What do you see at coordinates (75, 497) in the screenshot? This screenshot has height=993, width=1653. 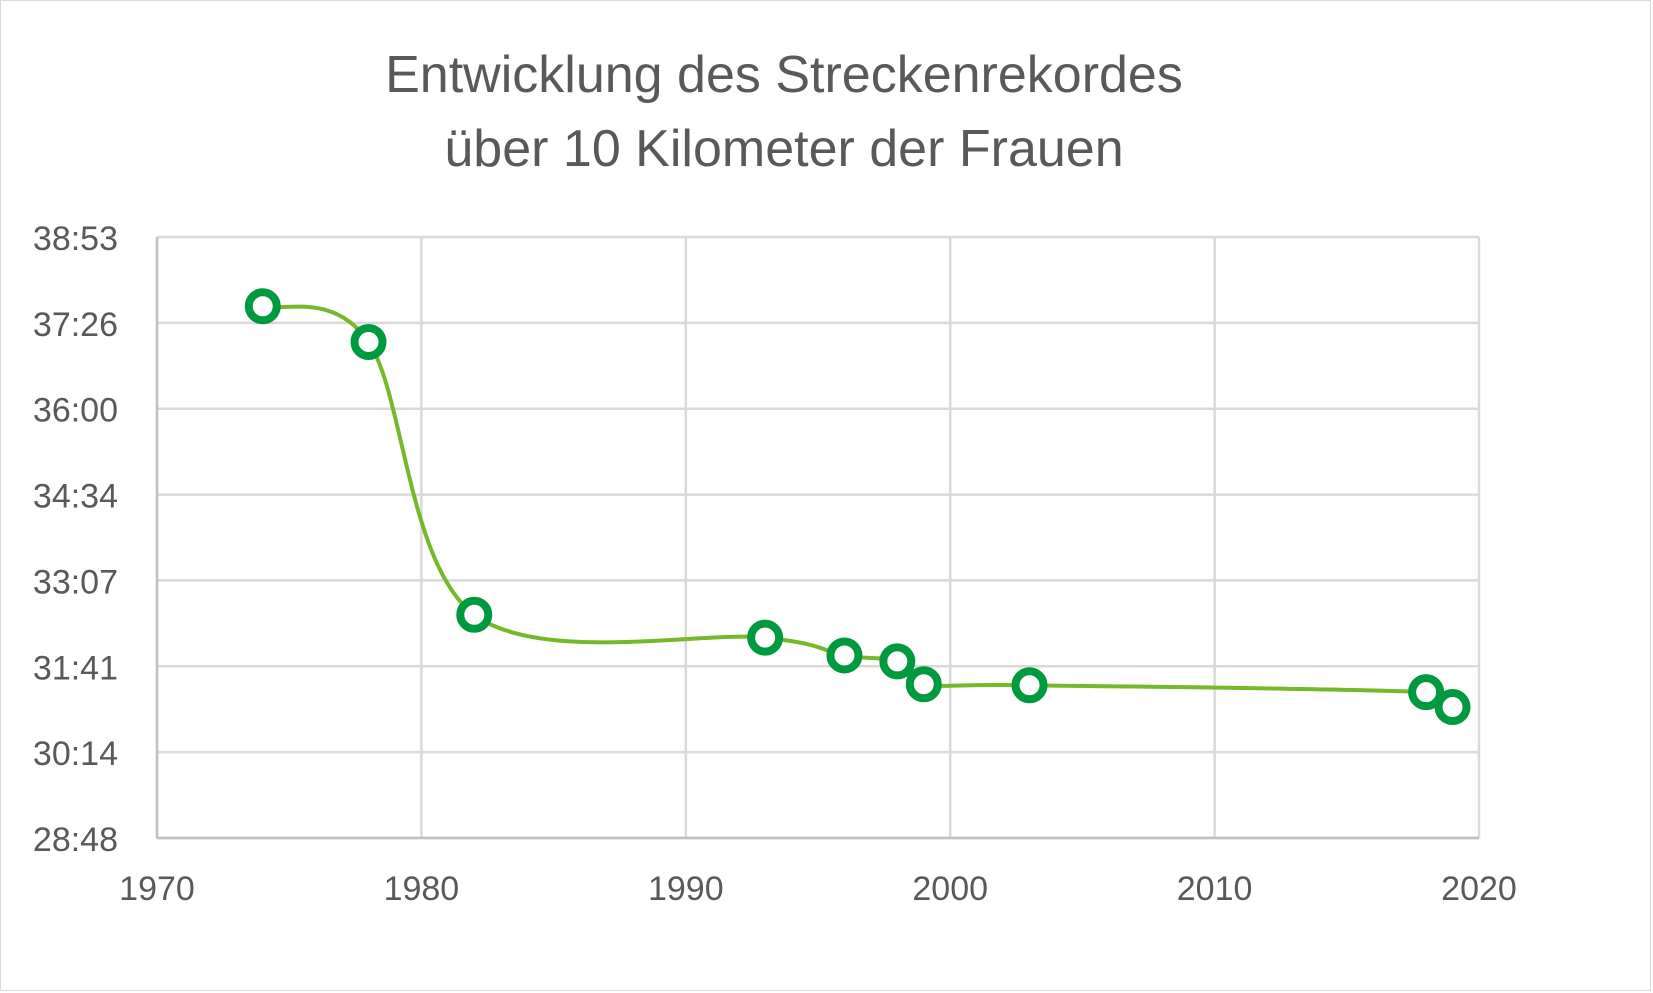 I see `y-tick-label: 34:34` at bounding box center [75, 497].